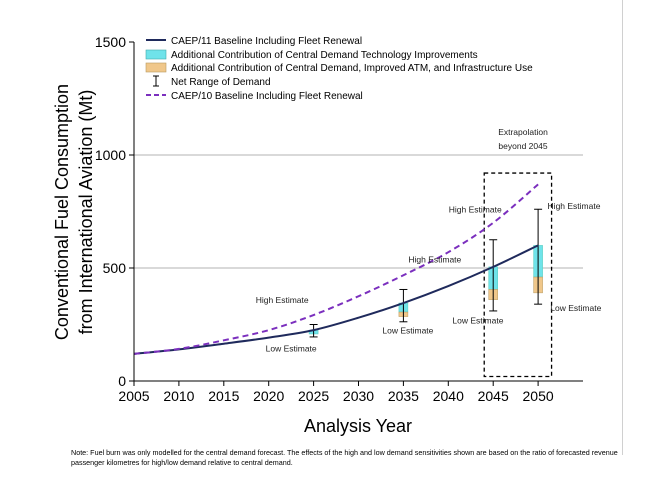  Describe the element at coordinates (62, 212) in the screenshot. I see `y-axis-title-line1: Conventional Fuel Consumption` at that location.